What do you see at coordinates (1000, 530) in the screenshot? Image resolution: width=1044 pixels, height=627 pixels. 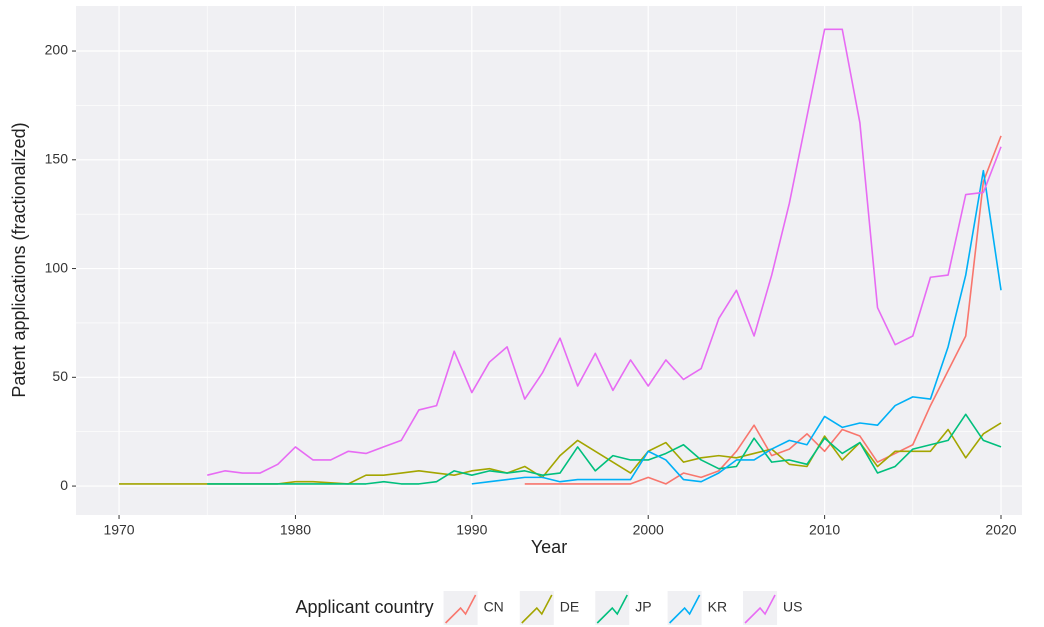 I see `x-tick-label: 2020` at bounding box center [1000, 530].